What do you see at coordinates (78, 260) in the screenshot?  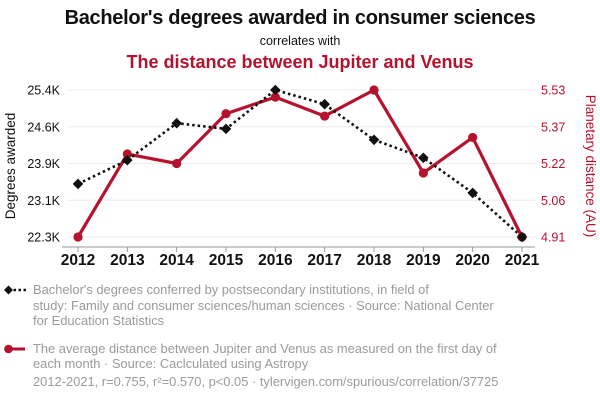 I see `svg-text: 2012` at bounding box center [78, 260].